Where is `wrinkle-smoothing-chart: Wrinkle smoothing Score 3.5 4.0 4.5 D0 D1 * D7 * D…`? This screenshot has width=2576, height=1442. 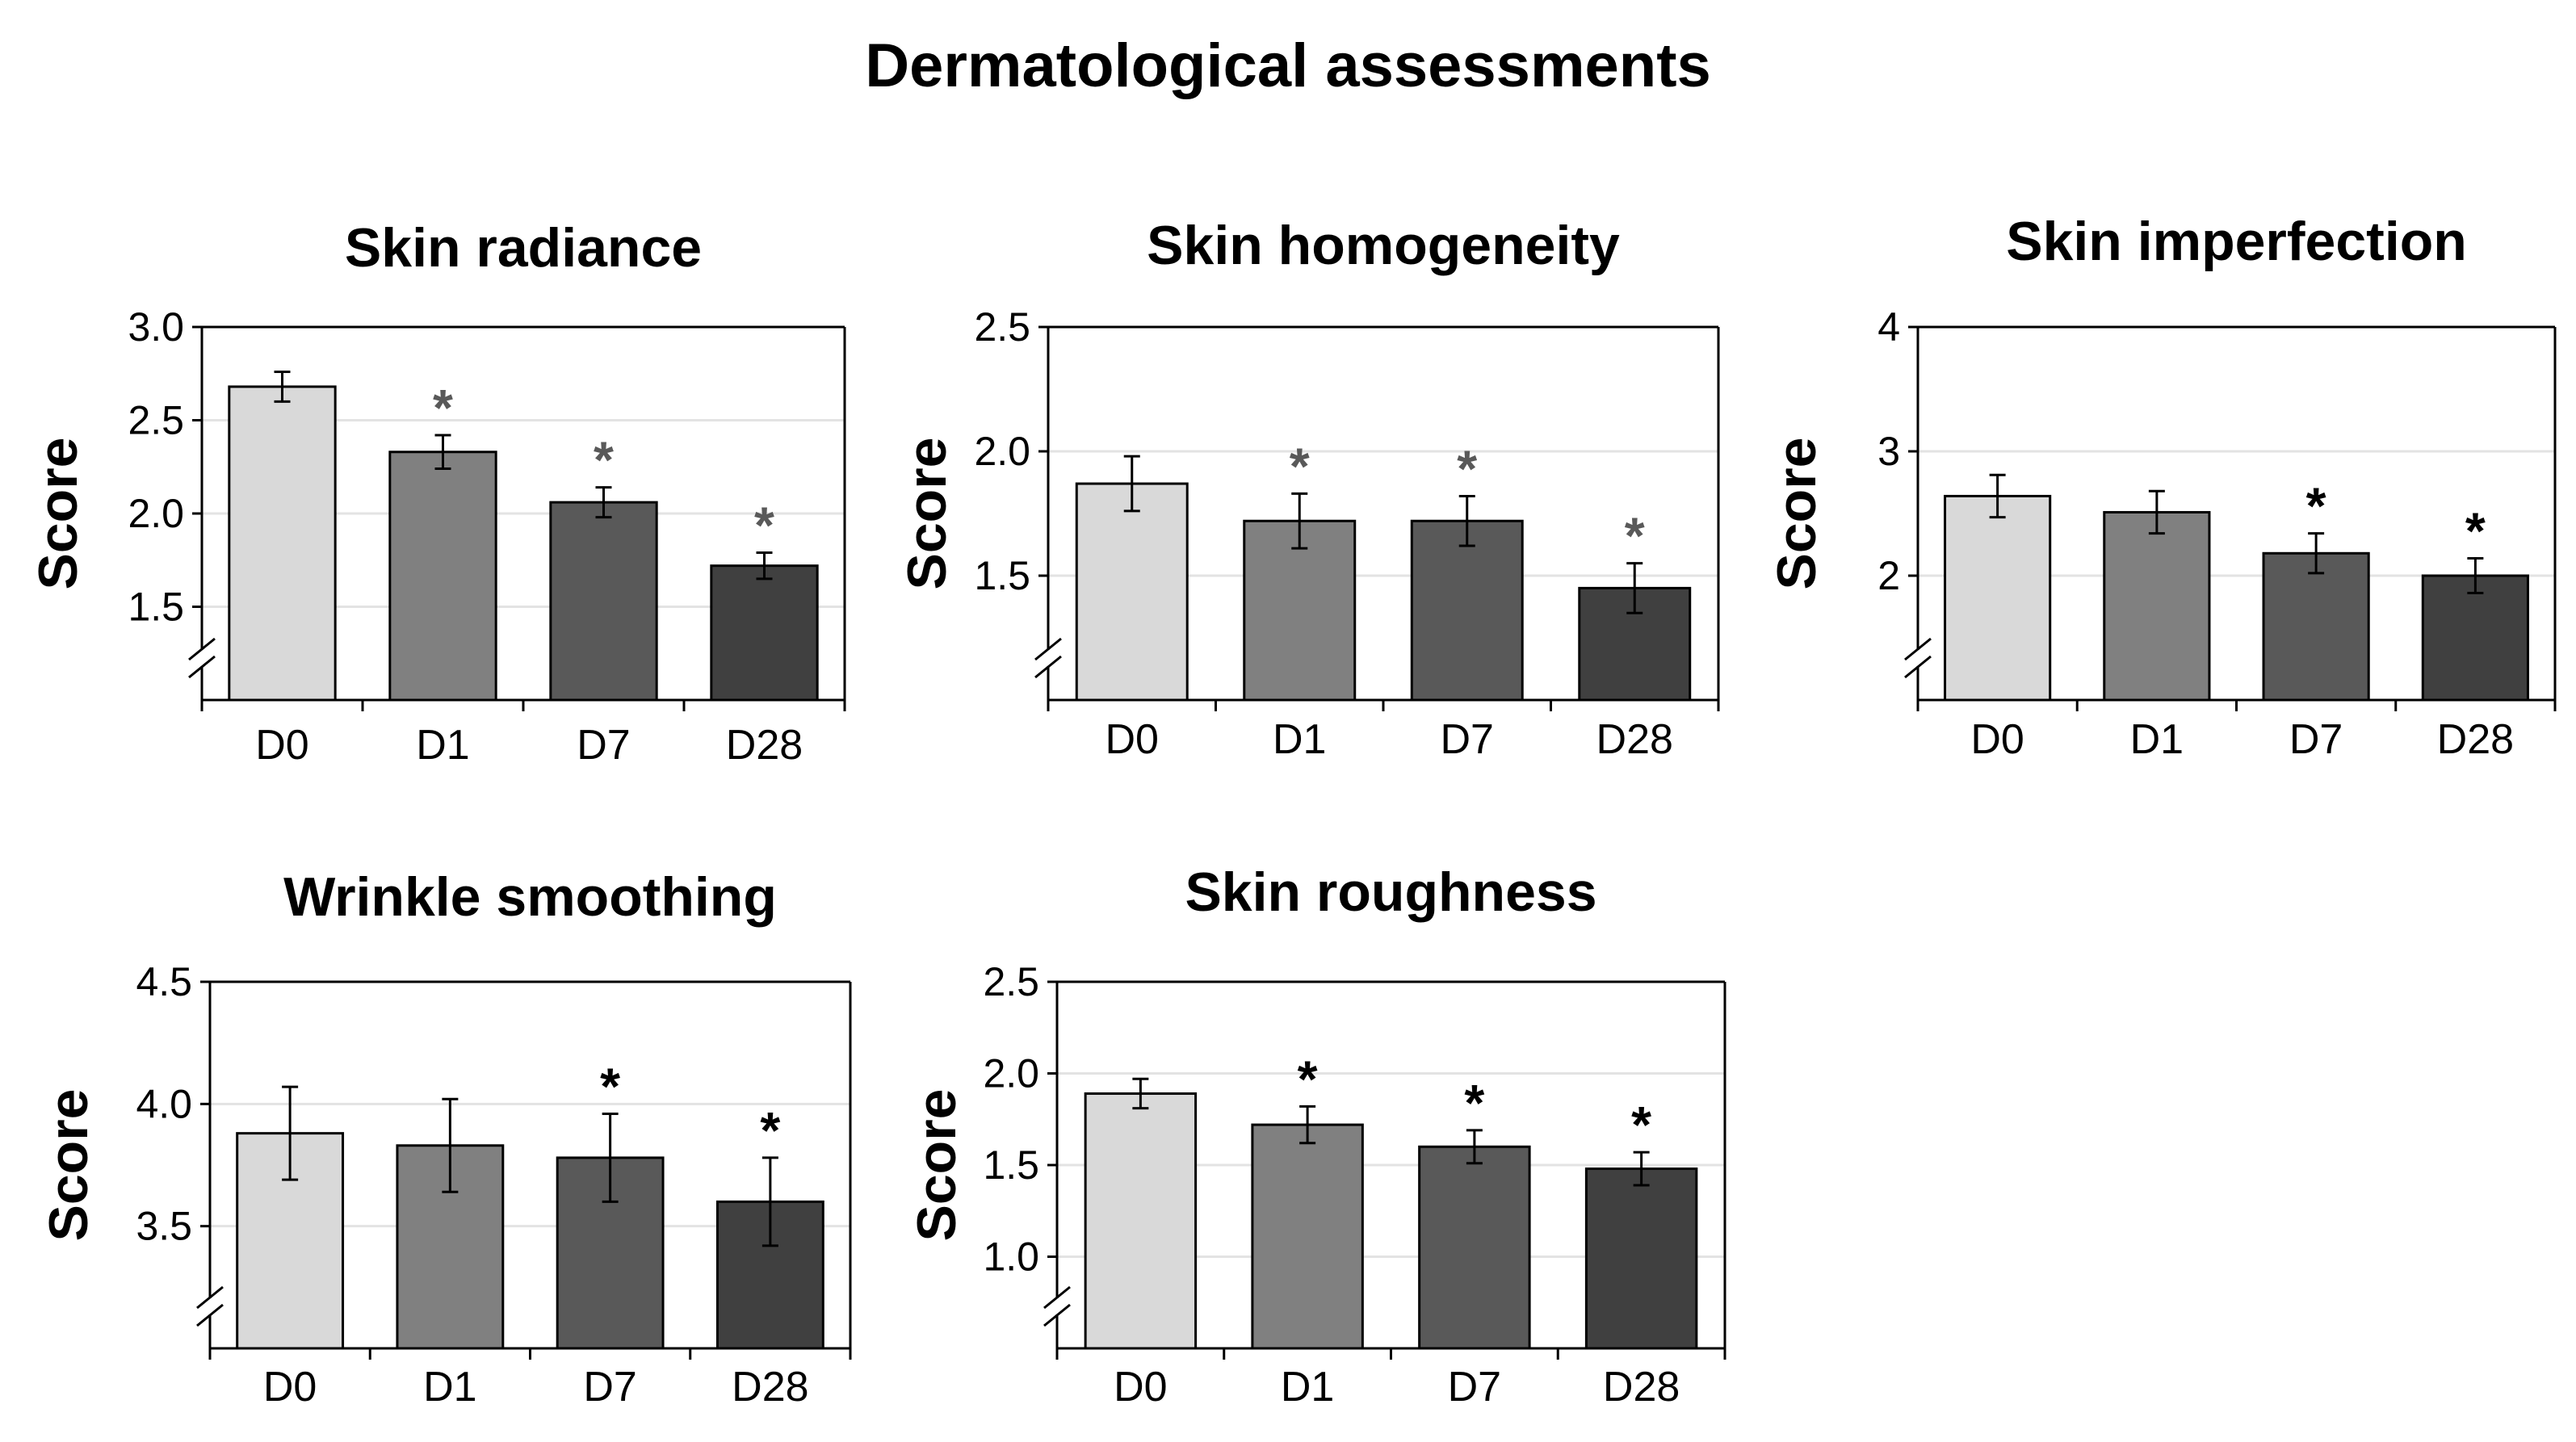
wrinkle-smoothing-chart: Wrinkle smoothing Score 3.5 4.0 4.5 D0 D1 * D7 * D… is located at coordinates (445, 1138).